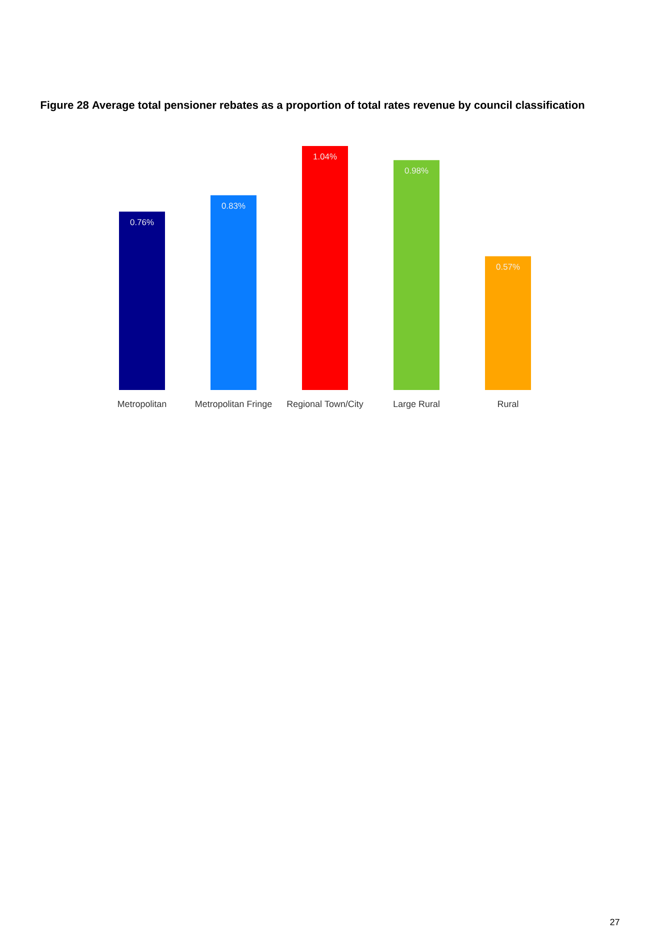 The width and height of the screenshot is (645, 936). I want to click on data-label: 1.04%, so click(325, 157).